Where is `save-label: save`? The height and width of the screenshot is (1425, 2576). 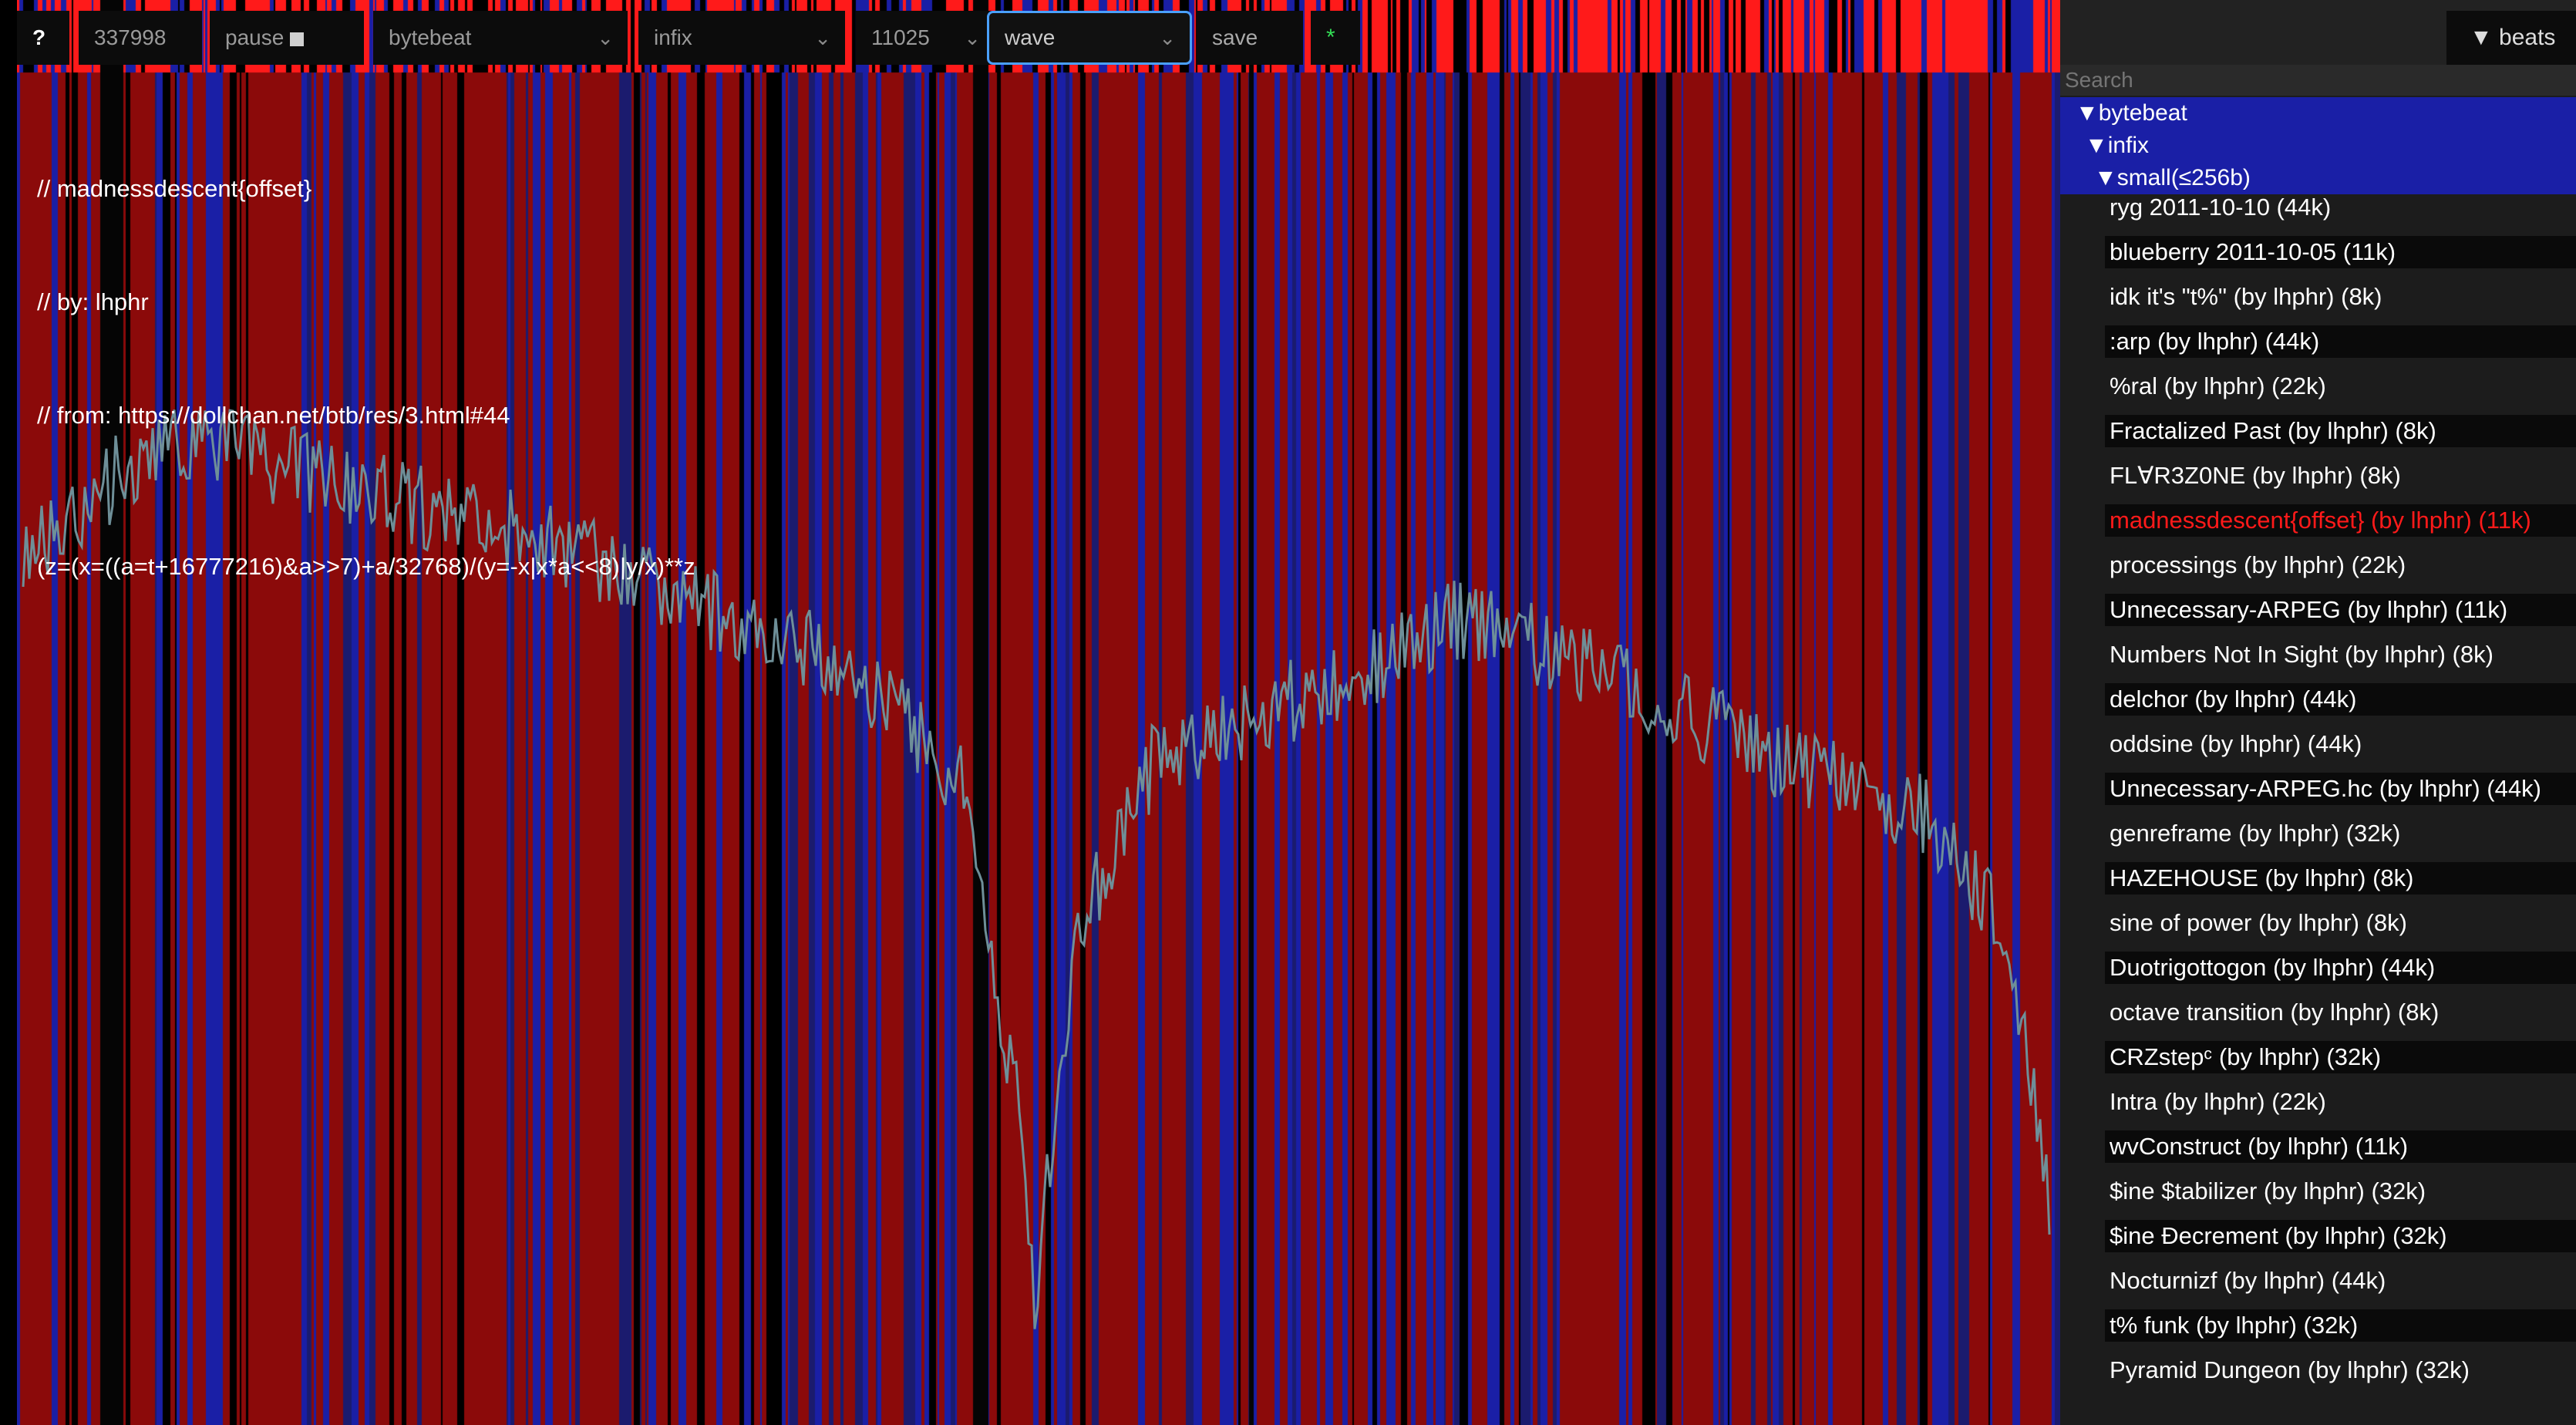
save-label: save is located at coordinates (1235, 37).